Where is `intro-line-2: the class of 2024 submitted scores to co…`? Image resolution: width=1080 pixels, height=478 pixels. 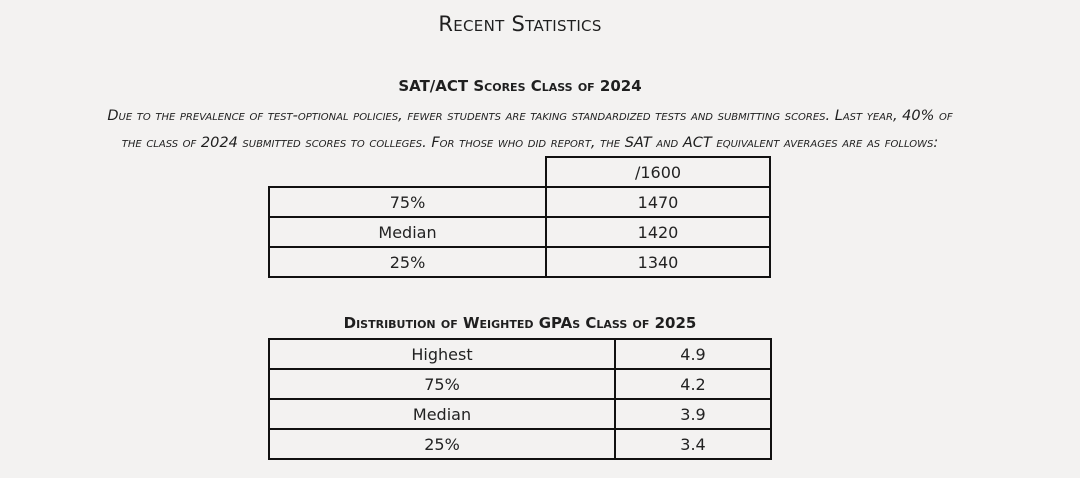 intro-line-2: the class of 2024 submitted scores to co… is located at coordinates (530, 143).